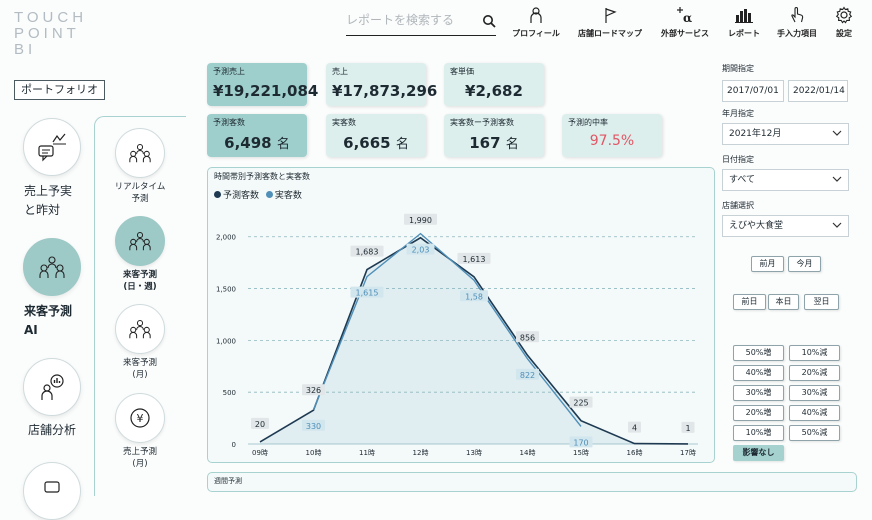 The width and height of the screenshot is (872, 520). Describe the element at coordinates (804, 264) in the screenshot. I see `this-month-button: 今月` at that location.